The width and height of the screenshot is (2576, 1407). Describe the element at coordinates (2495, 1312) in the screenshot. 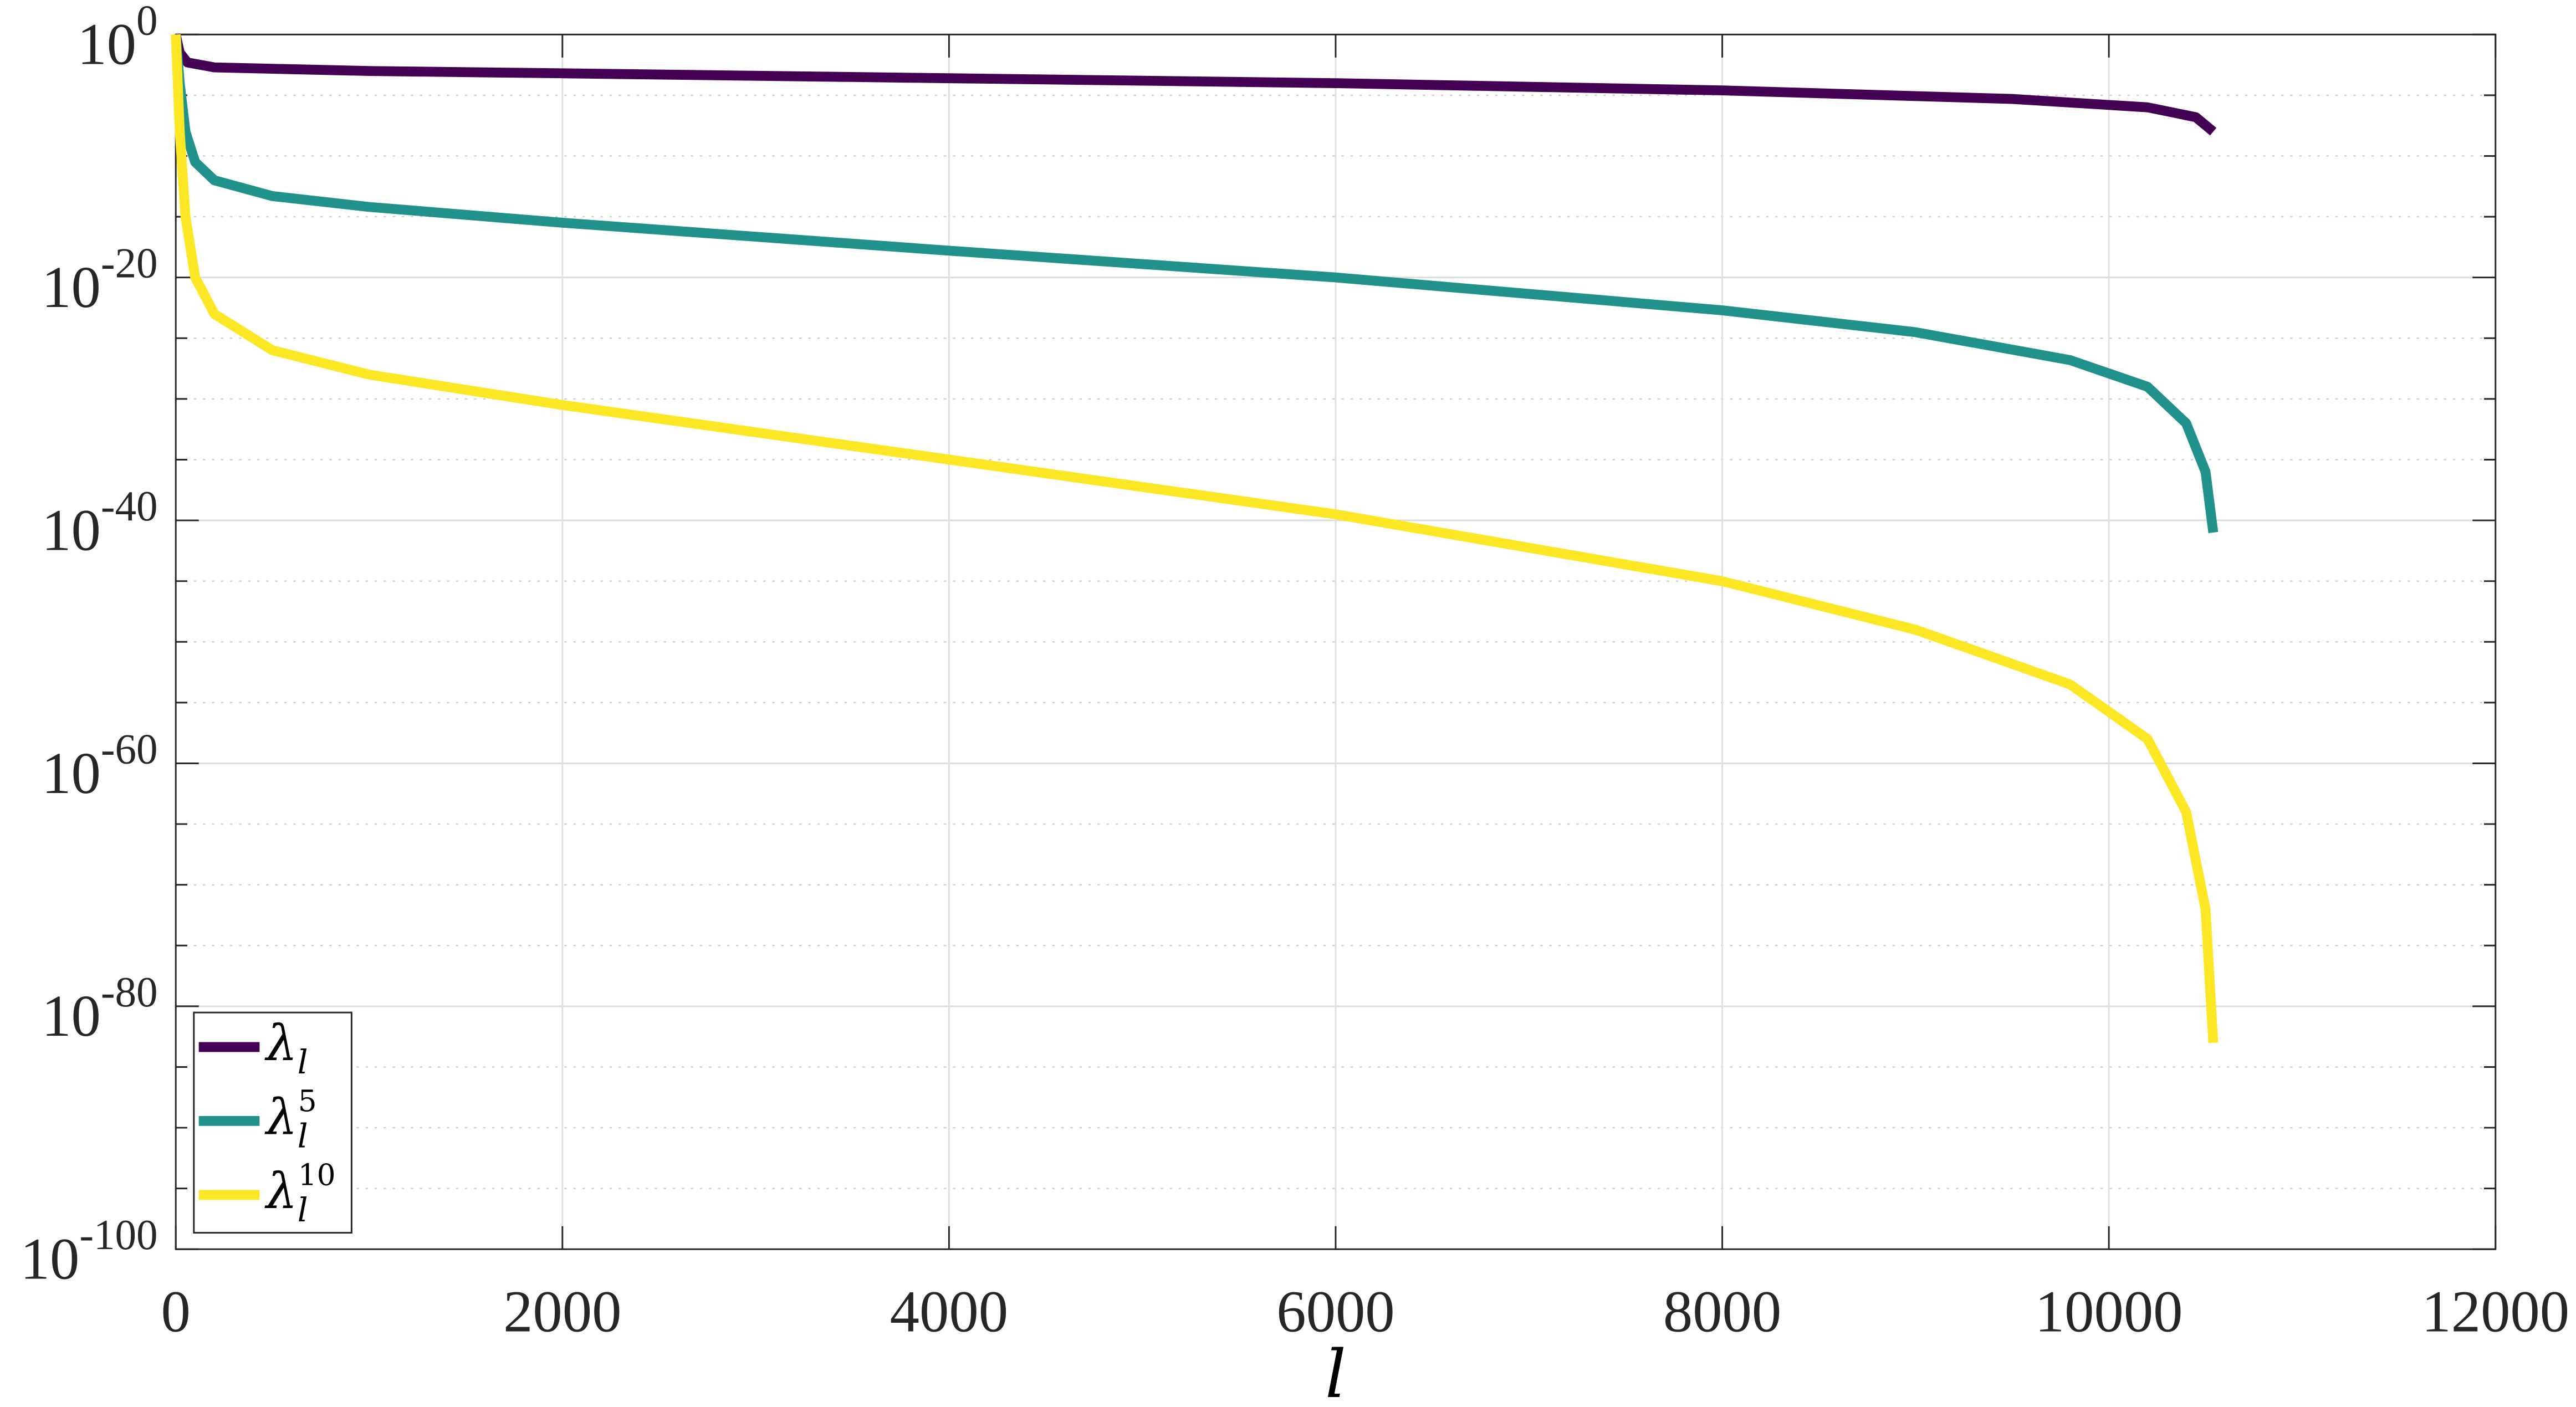

I see `x-tick-label: 12000` at that location.